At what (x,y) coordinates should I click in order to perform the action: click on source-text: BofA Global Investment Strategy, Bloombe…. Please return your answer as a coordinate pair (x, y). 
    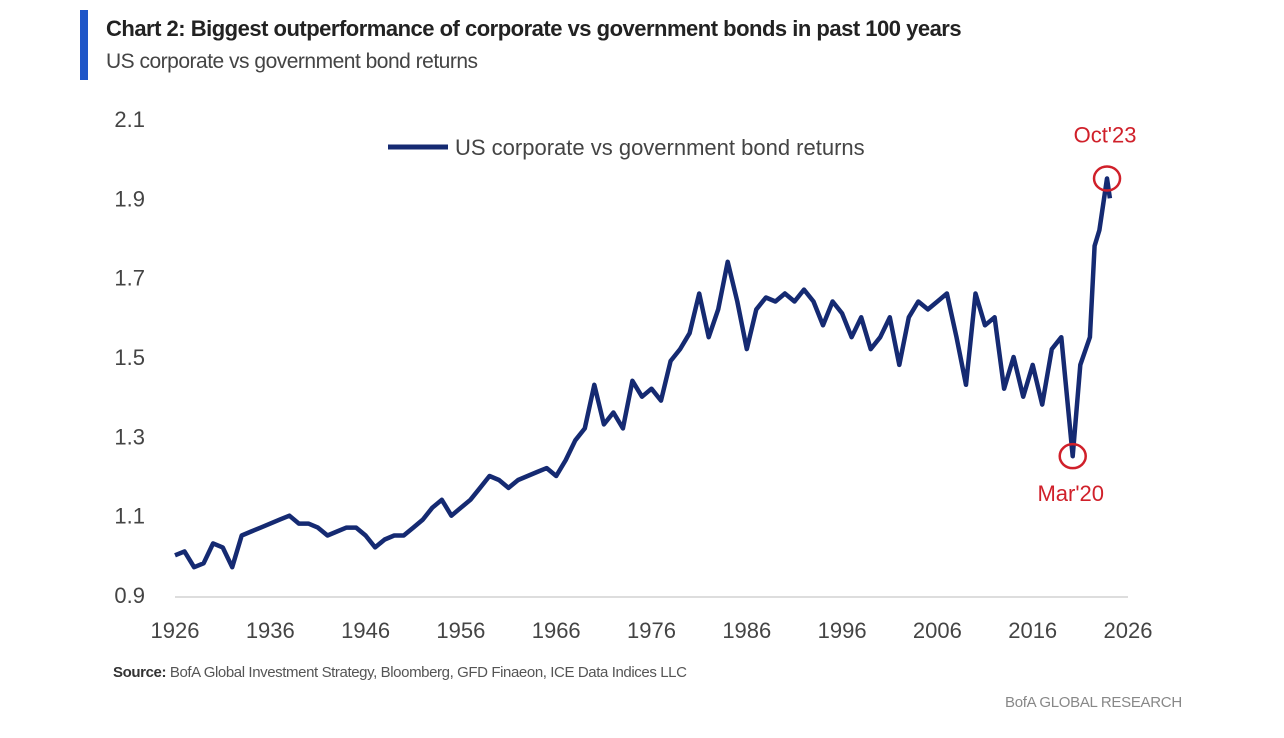
    Looking at the image, I should click on (428, 672).